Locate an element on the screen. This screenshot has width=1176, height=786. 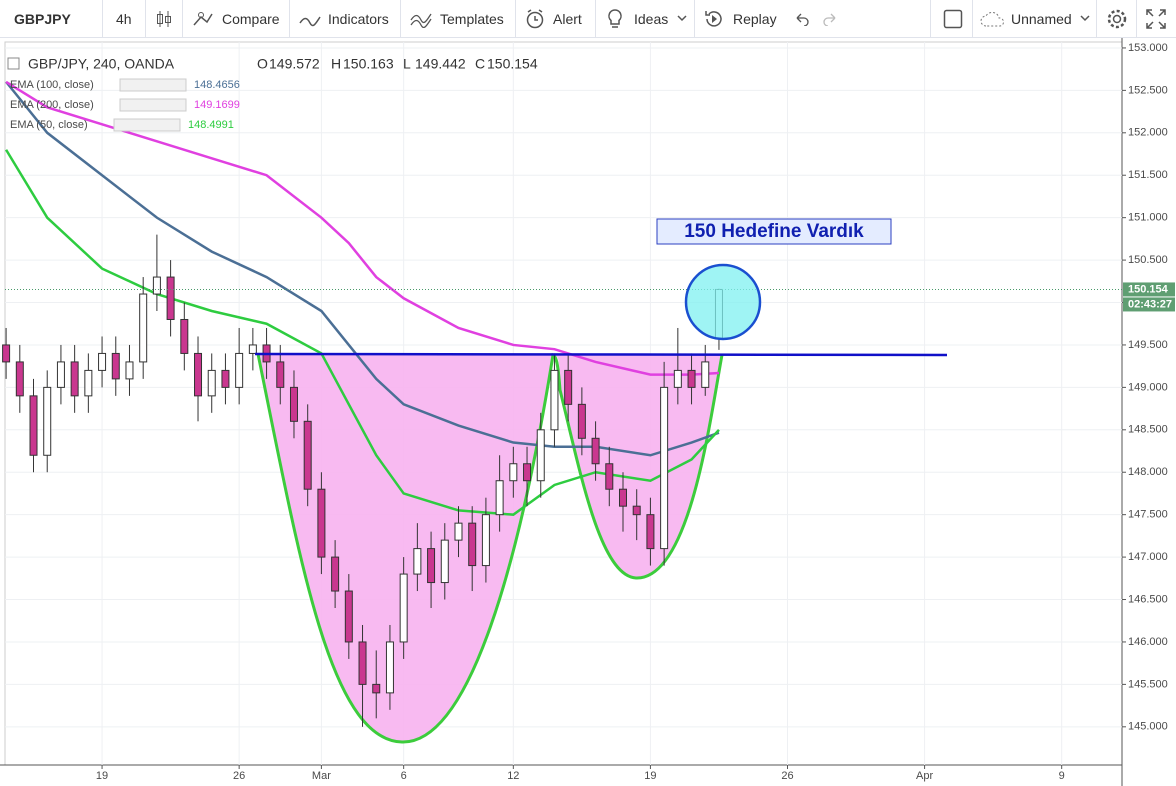
ideas-button: Ideas is located at coordinates (651, 19).